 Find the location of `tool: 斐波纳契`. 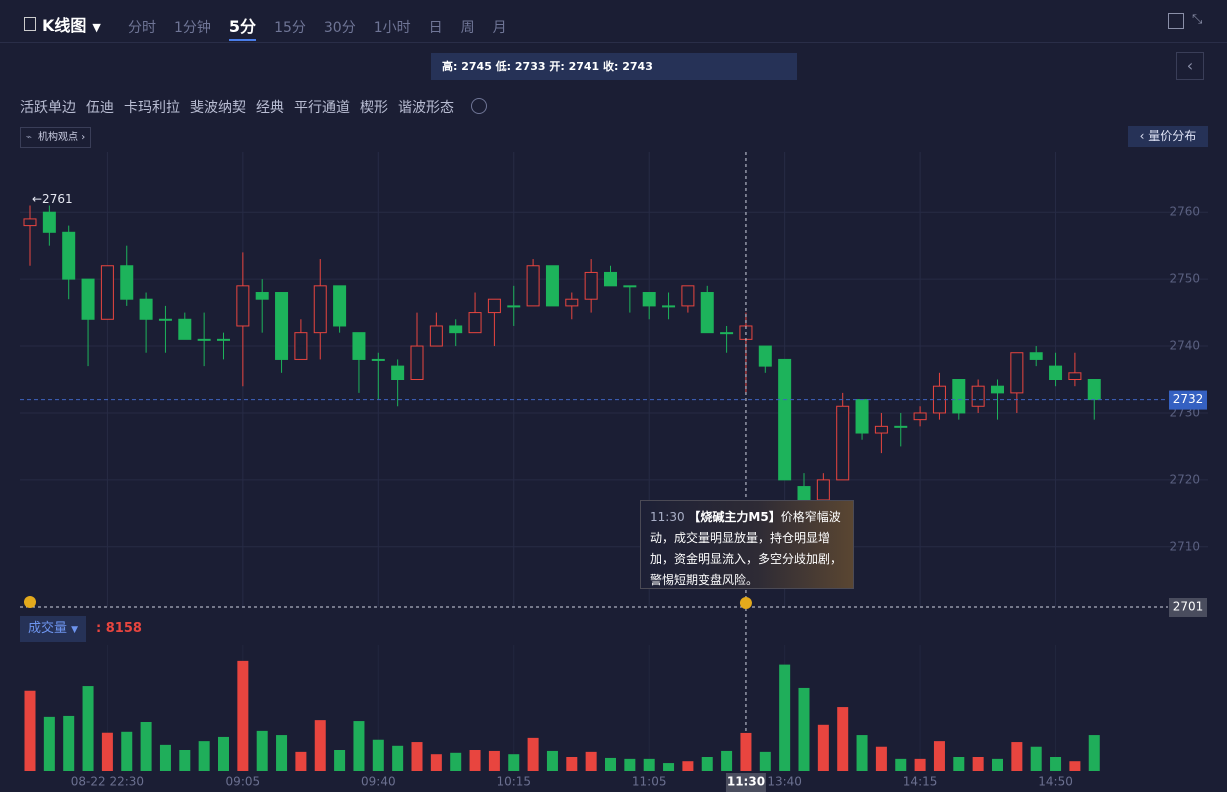

tool: 斐波纳契 is located at coordinates (218, 108).